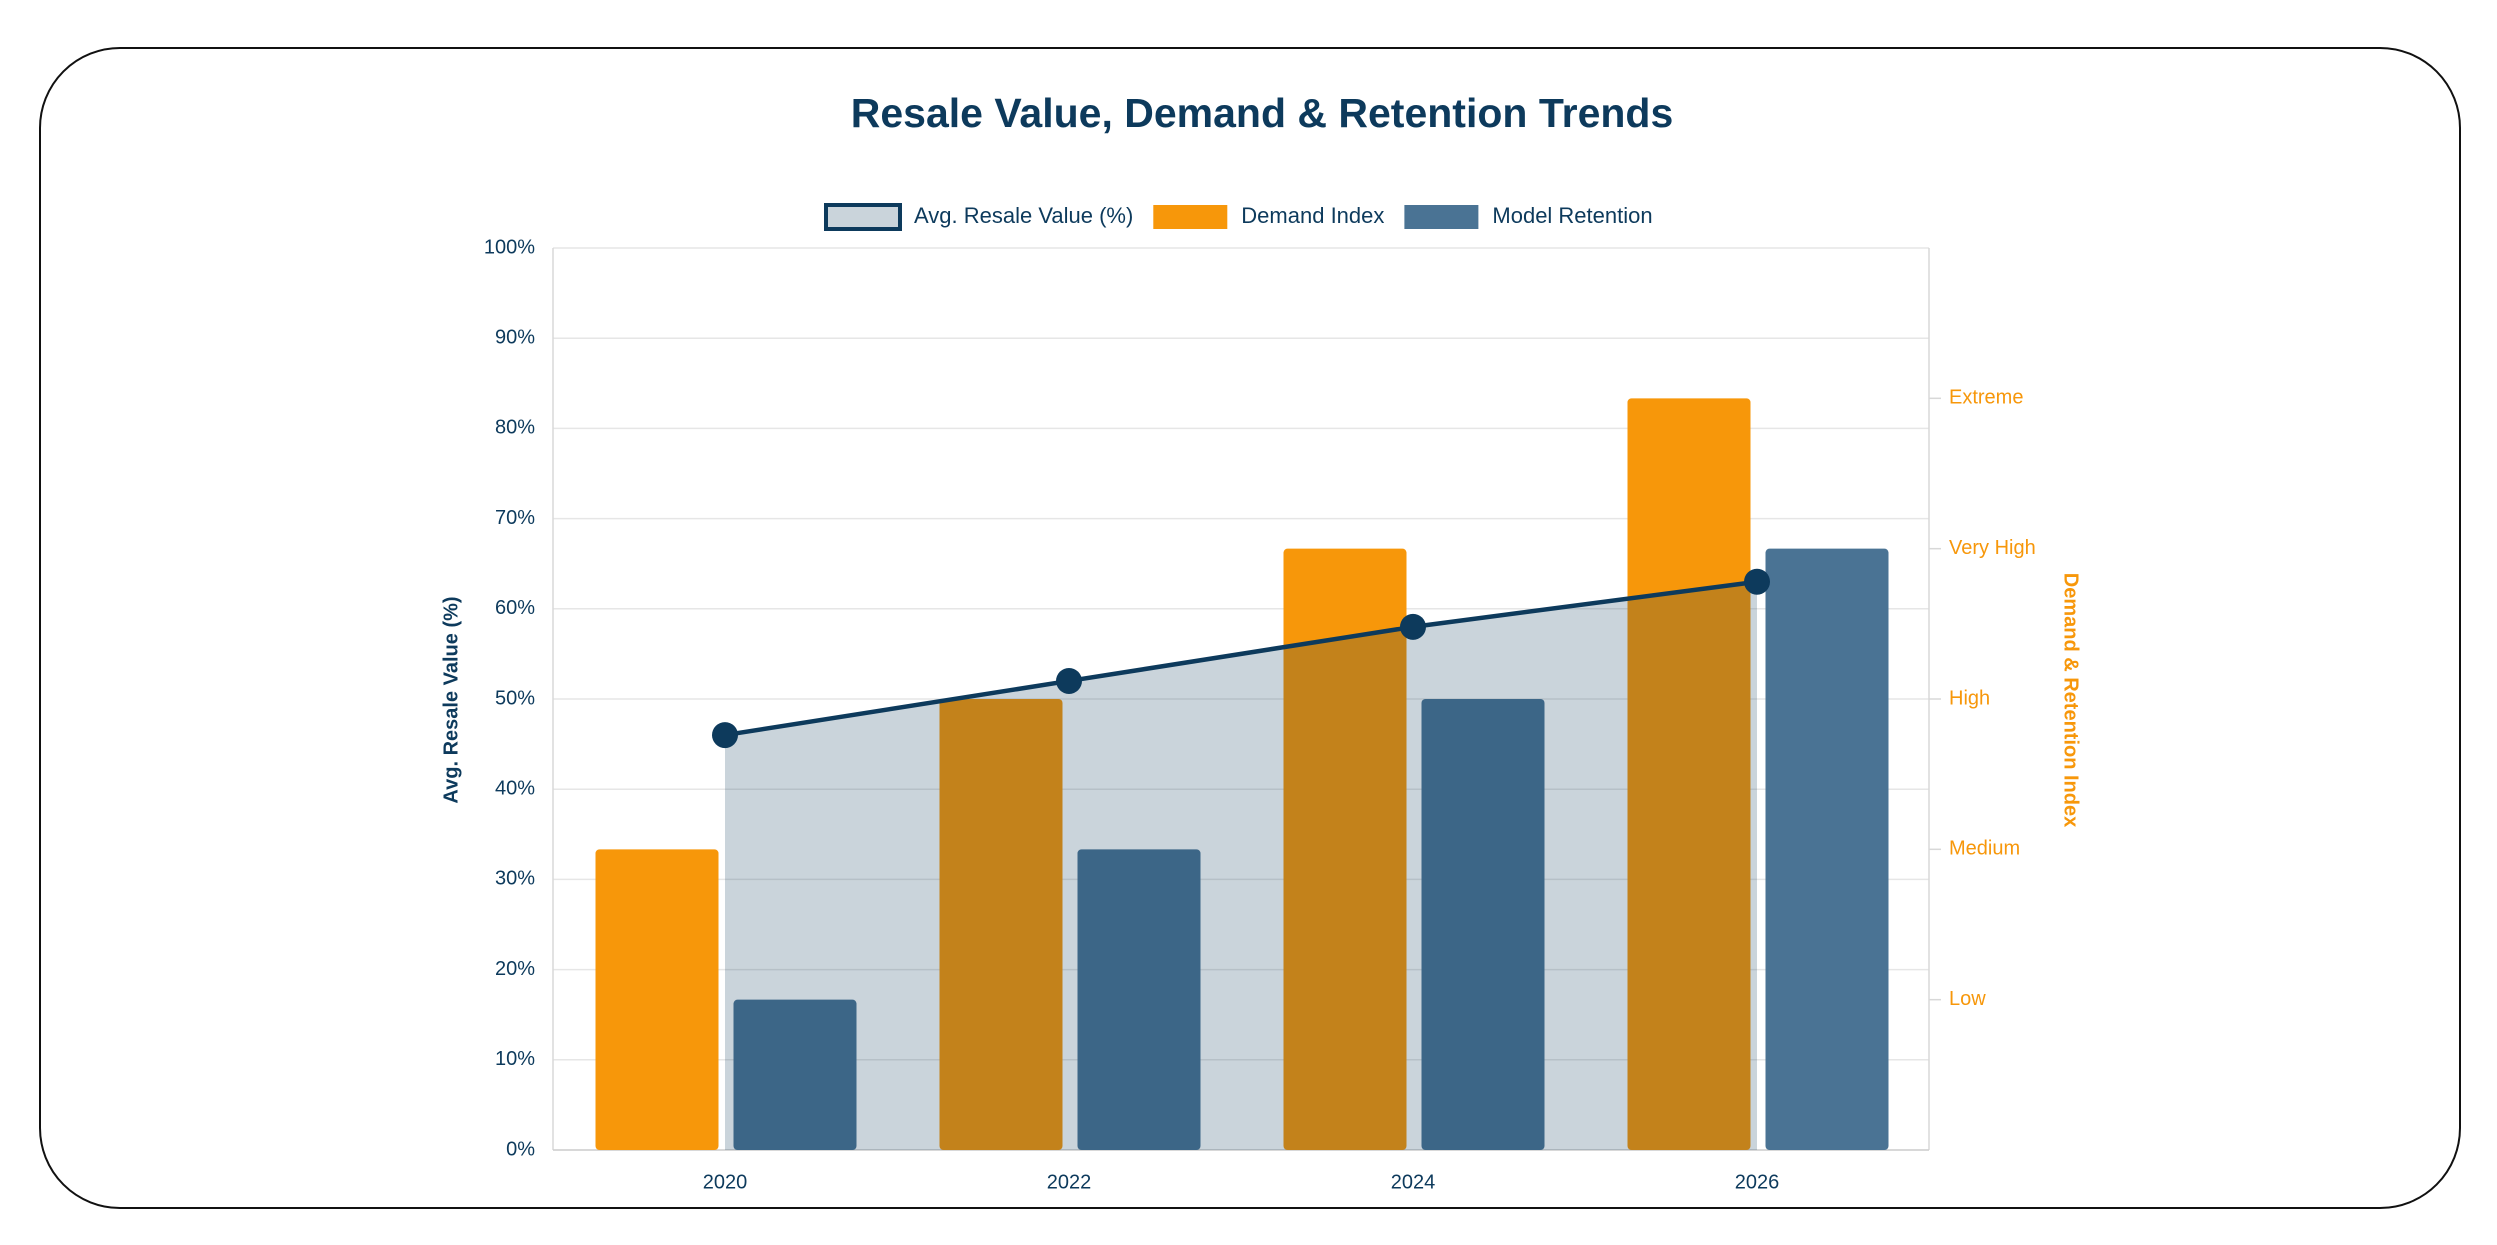  What do you see at coordinates (515, 788) in the screenshot?
I see `y-tick-label: 40%` at bounding box center [515, 788].